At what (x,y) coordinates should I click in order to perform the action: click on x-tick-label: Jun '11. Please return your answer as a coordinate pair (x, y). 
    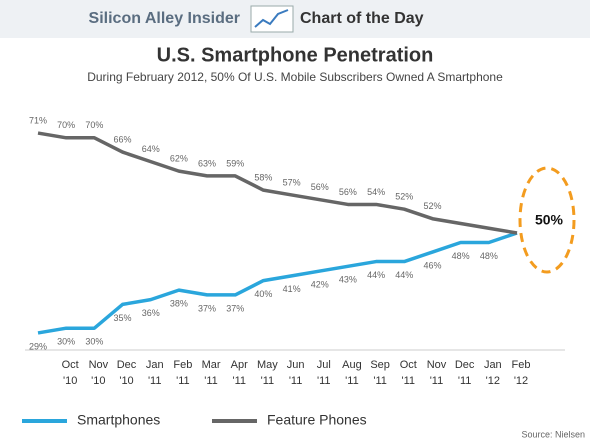
    Looking at the image, I should click on (296, 373).